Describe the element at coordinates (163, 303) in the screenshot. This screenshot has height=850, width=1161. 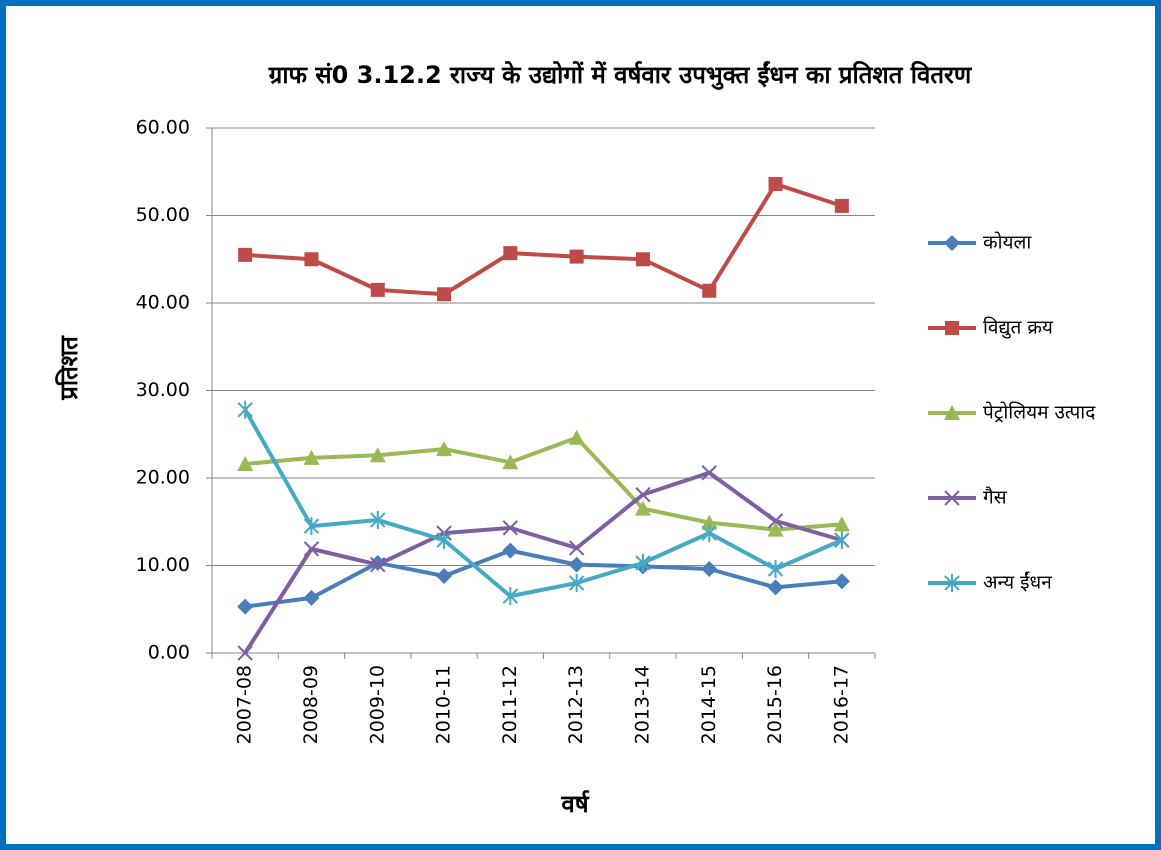
I see `y-tick-label: 40.00` at that location.